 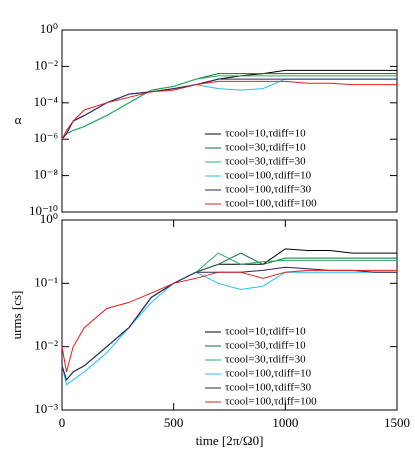 What do you see at coordinates (16, 315) in the screenshot?
I see `y-axis-label: urms [cs]` at bounding box center [16, 315].